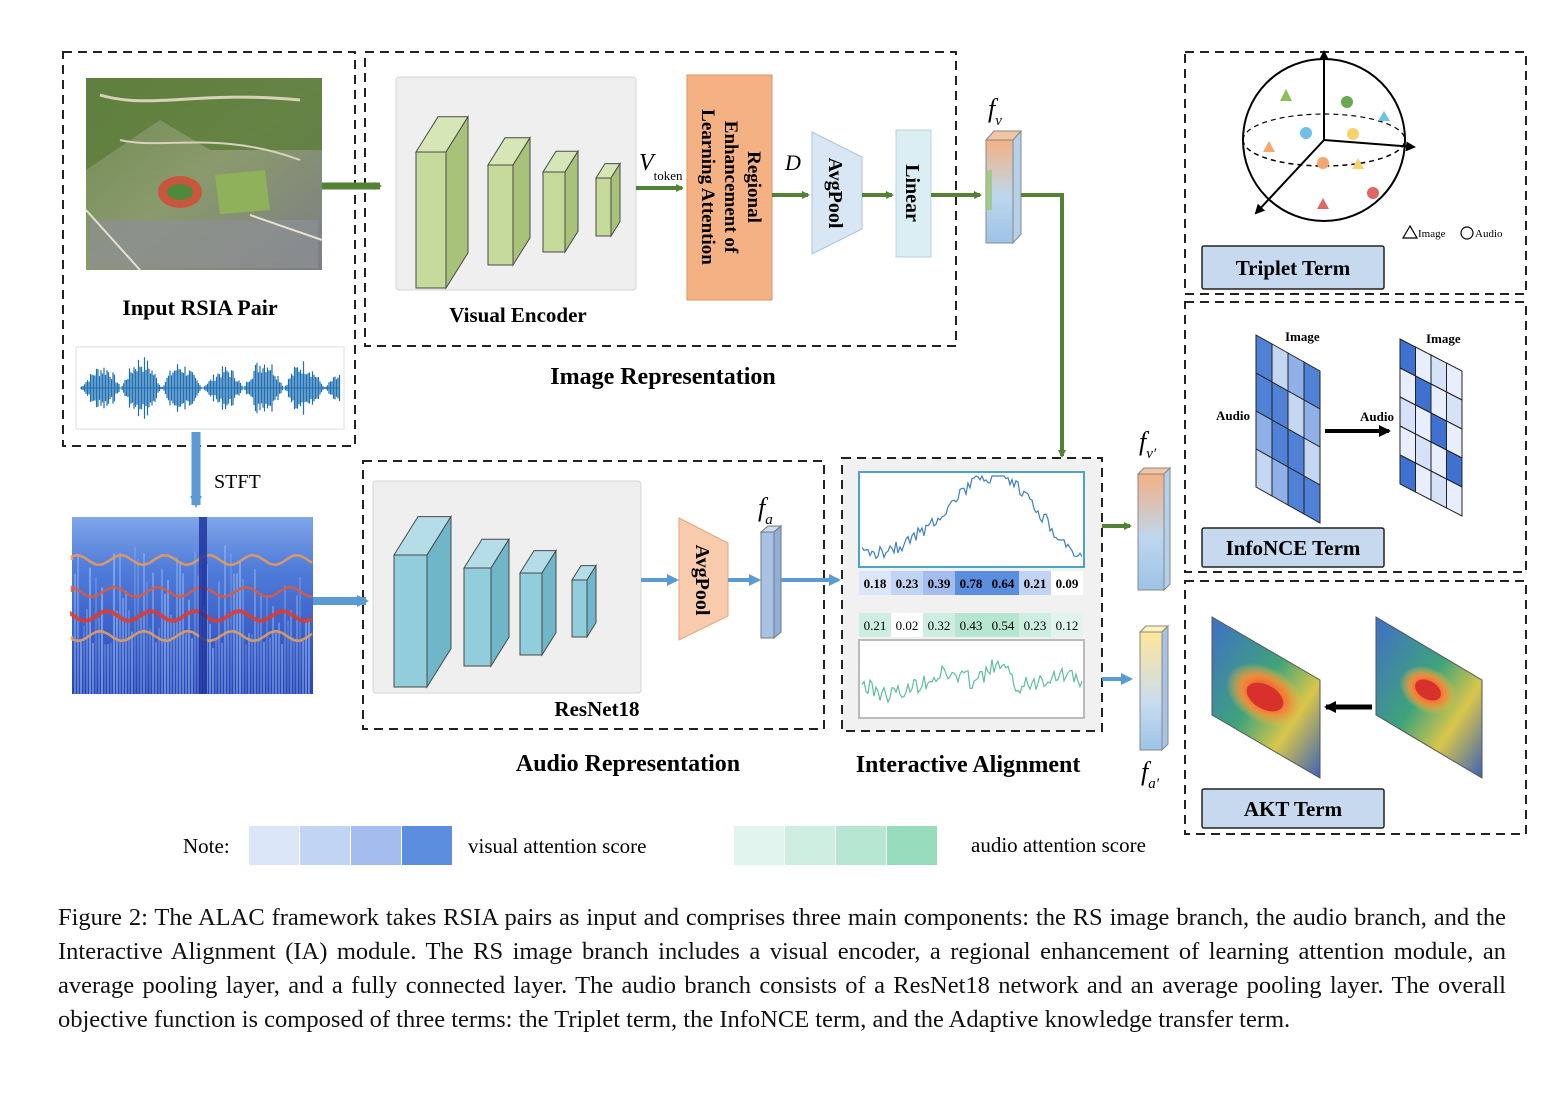 The width and height of the screenshot is (1559, 1097). What do you see at coordinates (1377, 416) in the screenshot?
I see `infonce-arrow-label: Audio` at bounding box center [1377, 416].